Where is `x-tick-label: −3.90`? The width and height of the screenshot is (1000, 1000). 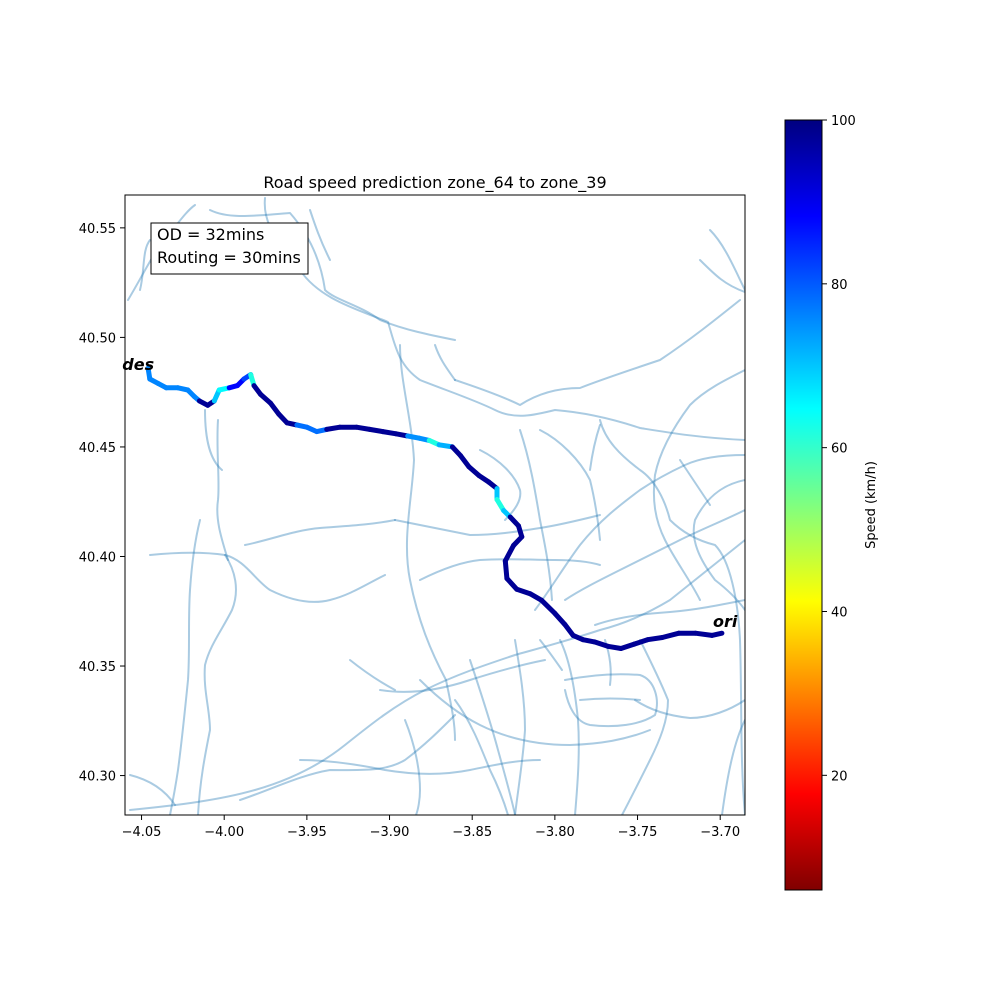 x-tick-label: −3.90 is located at coordinates (390, 832).